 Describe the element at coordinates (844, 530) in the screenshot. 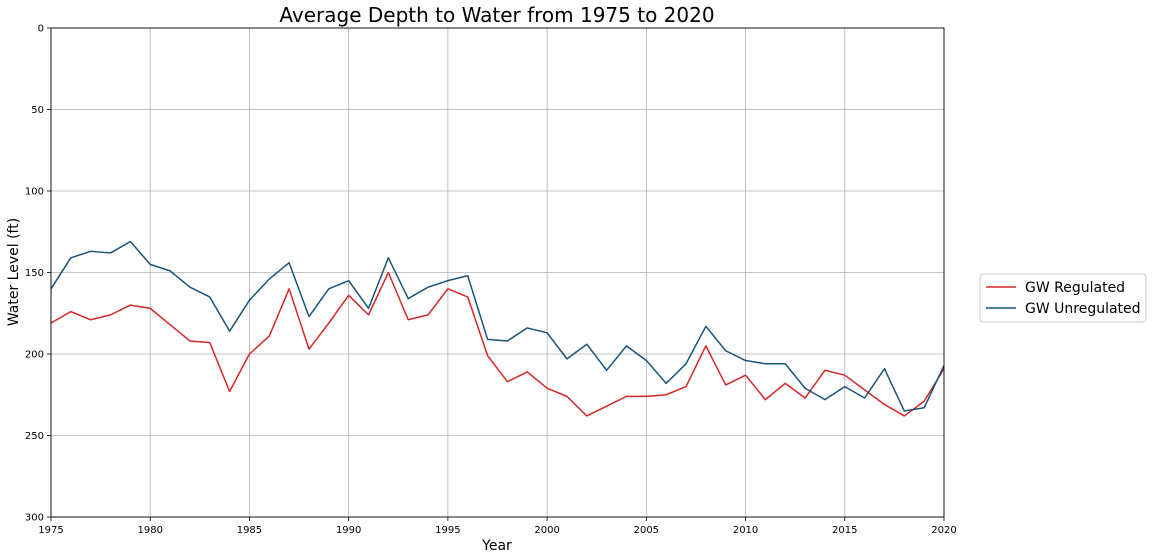

I see `x-tick-label: 2015` at that location.